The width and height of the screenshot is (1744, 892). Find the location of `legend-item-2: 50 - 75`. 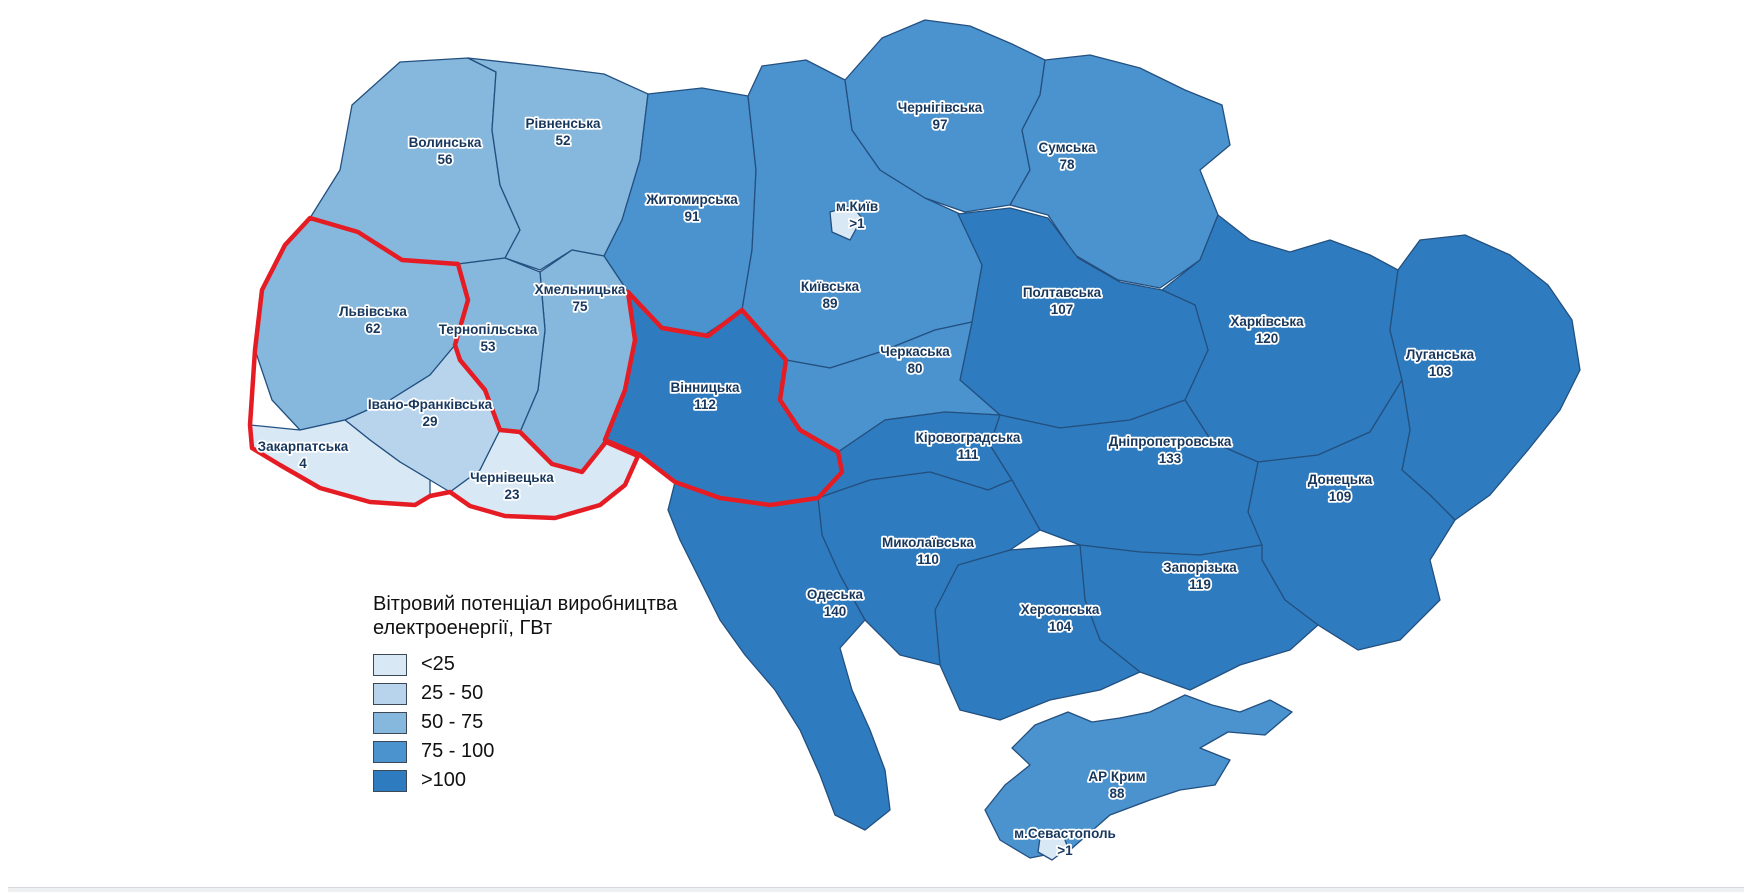

legend-item-2: 50 - 75 is located at coordinates (525, 722).